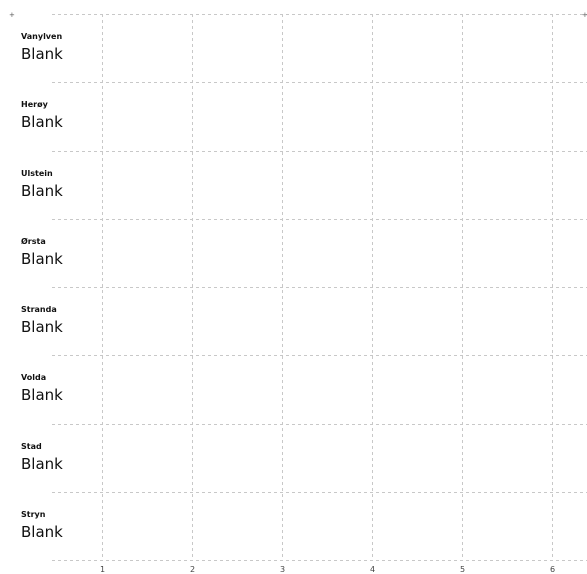  I want to click on row-label: Ørsta Blank, so click(60, 252).